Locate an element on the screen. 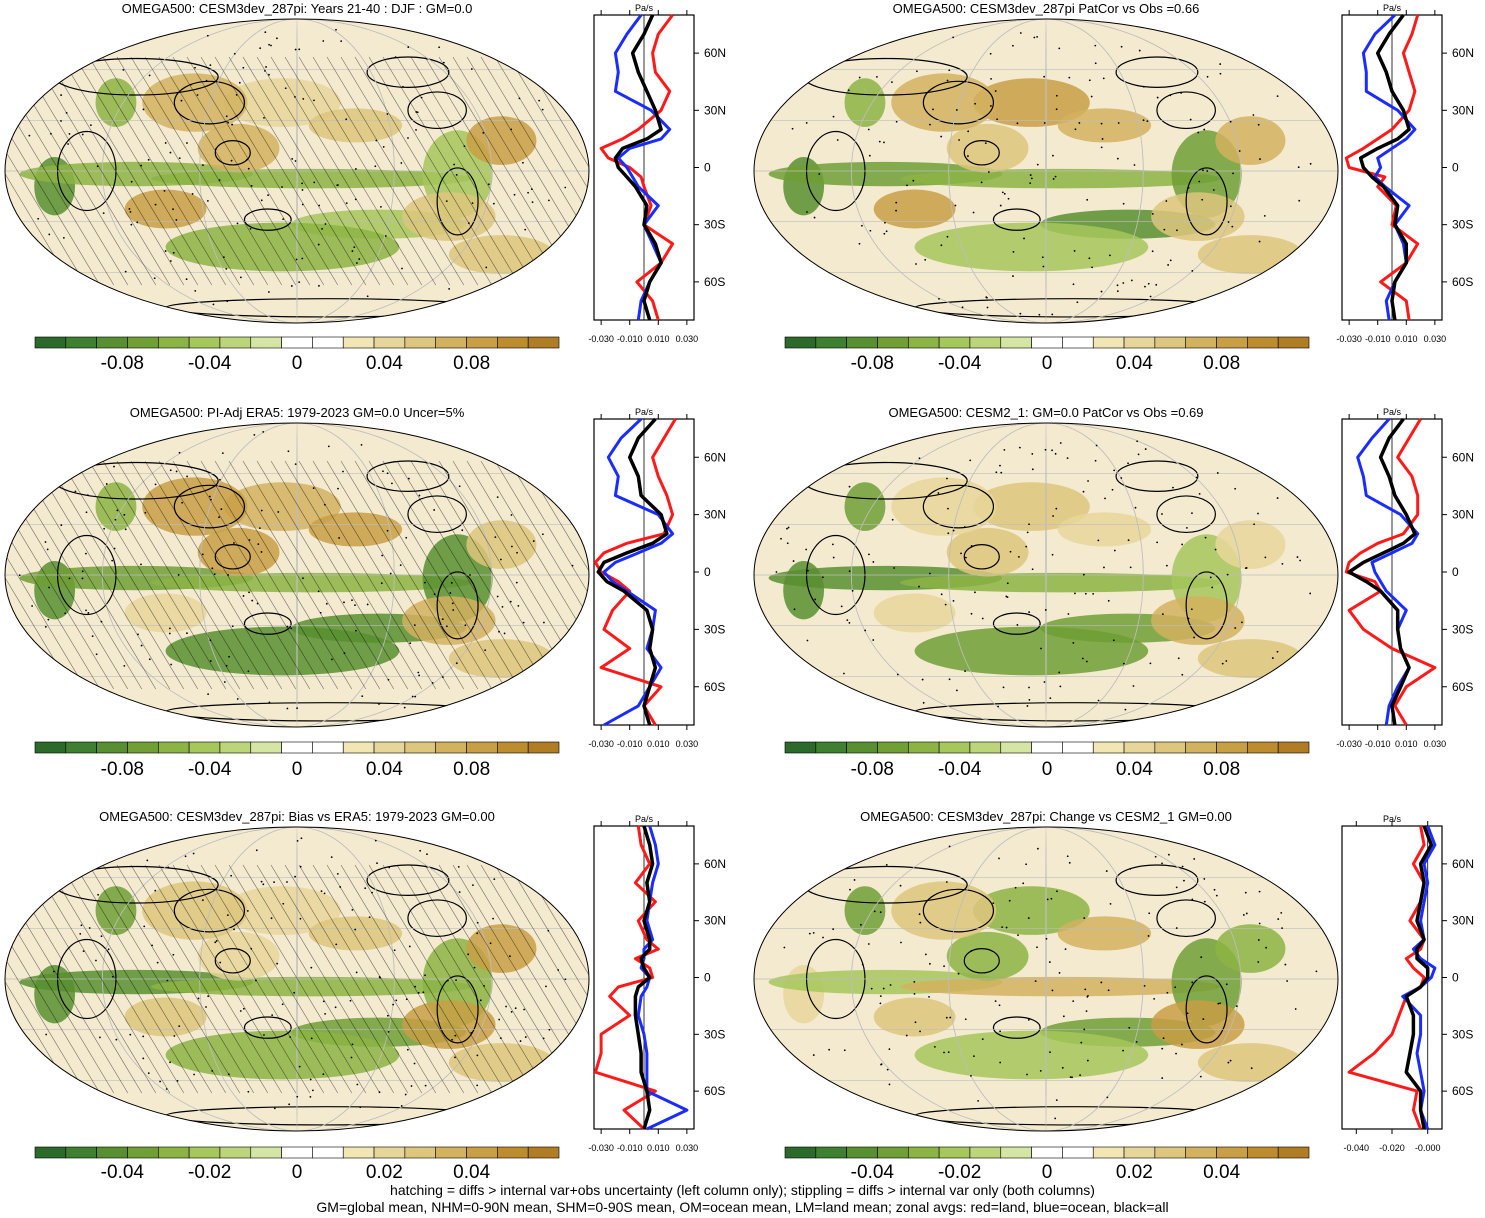 This screenshot has width=1485, height=1218. lat-tick-label: 0 is located at coordinates (1455, 978).